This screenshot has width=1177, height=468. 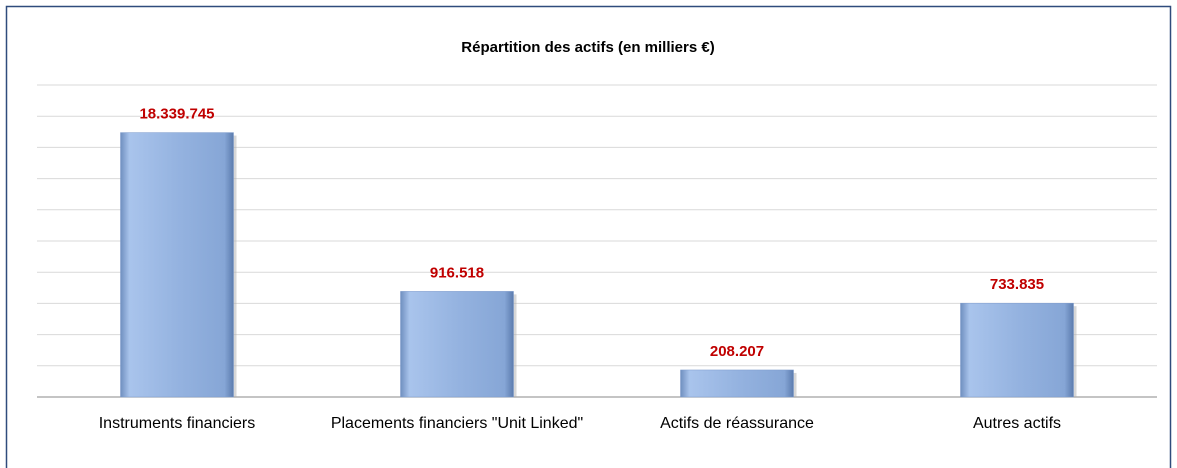 I want to click on x-tick-label: Autres actifs, so click(x=1017, y=423).